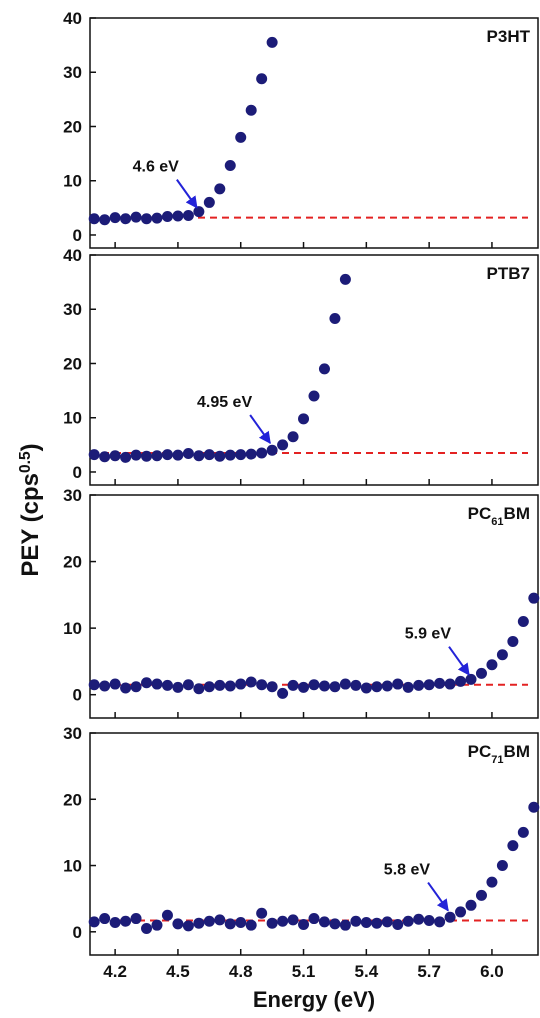 This screenshot has width=540, height=1018. I want to click on annotation-label: 5.8 eV, so click(407, 870).